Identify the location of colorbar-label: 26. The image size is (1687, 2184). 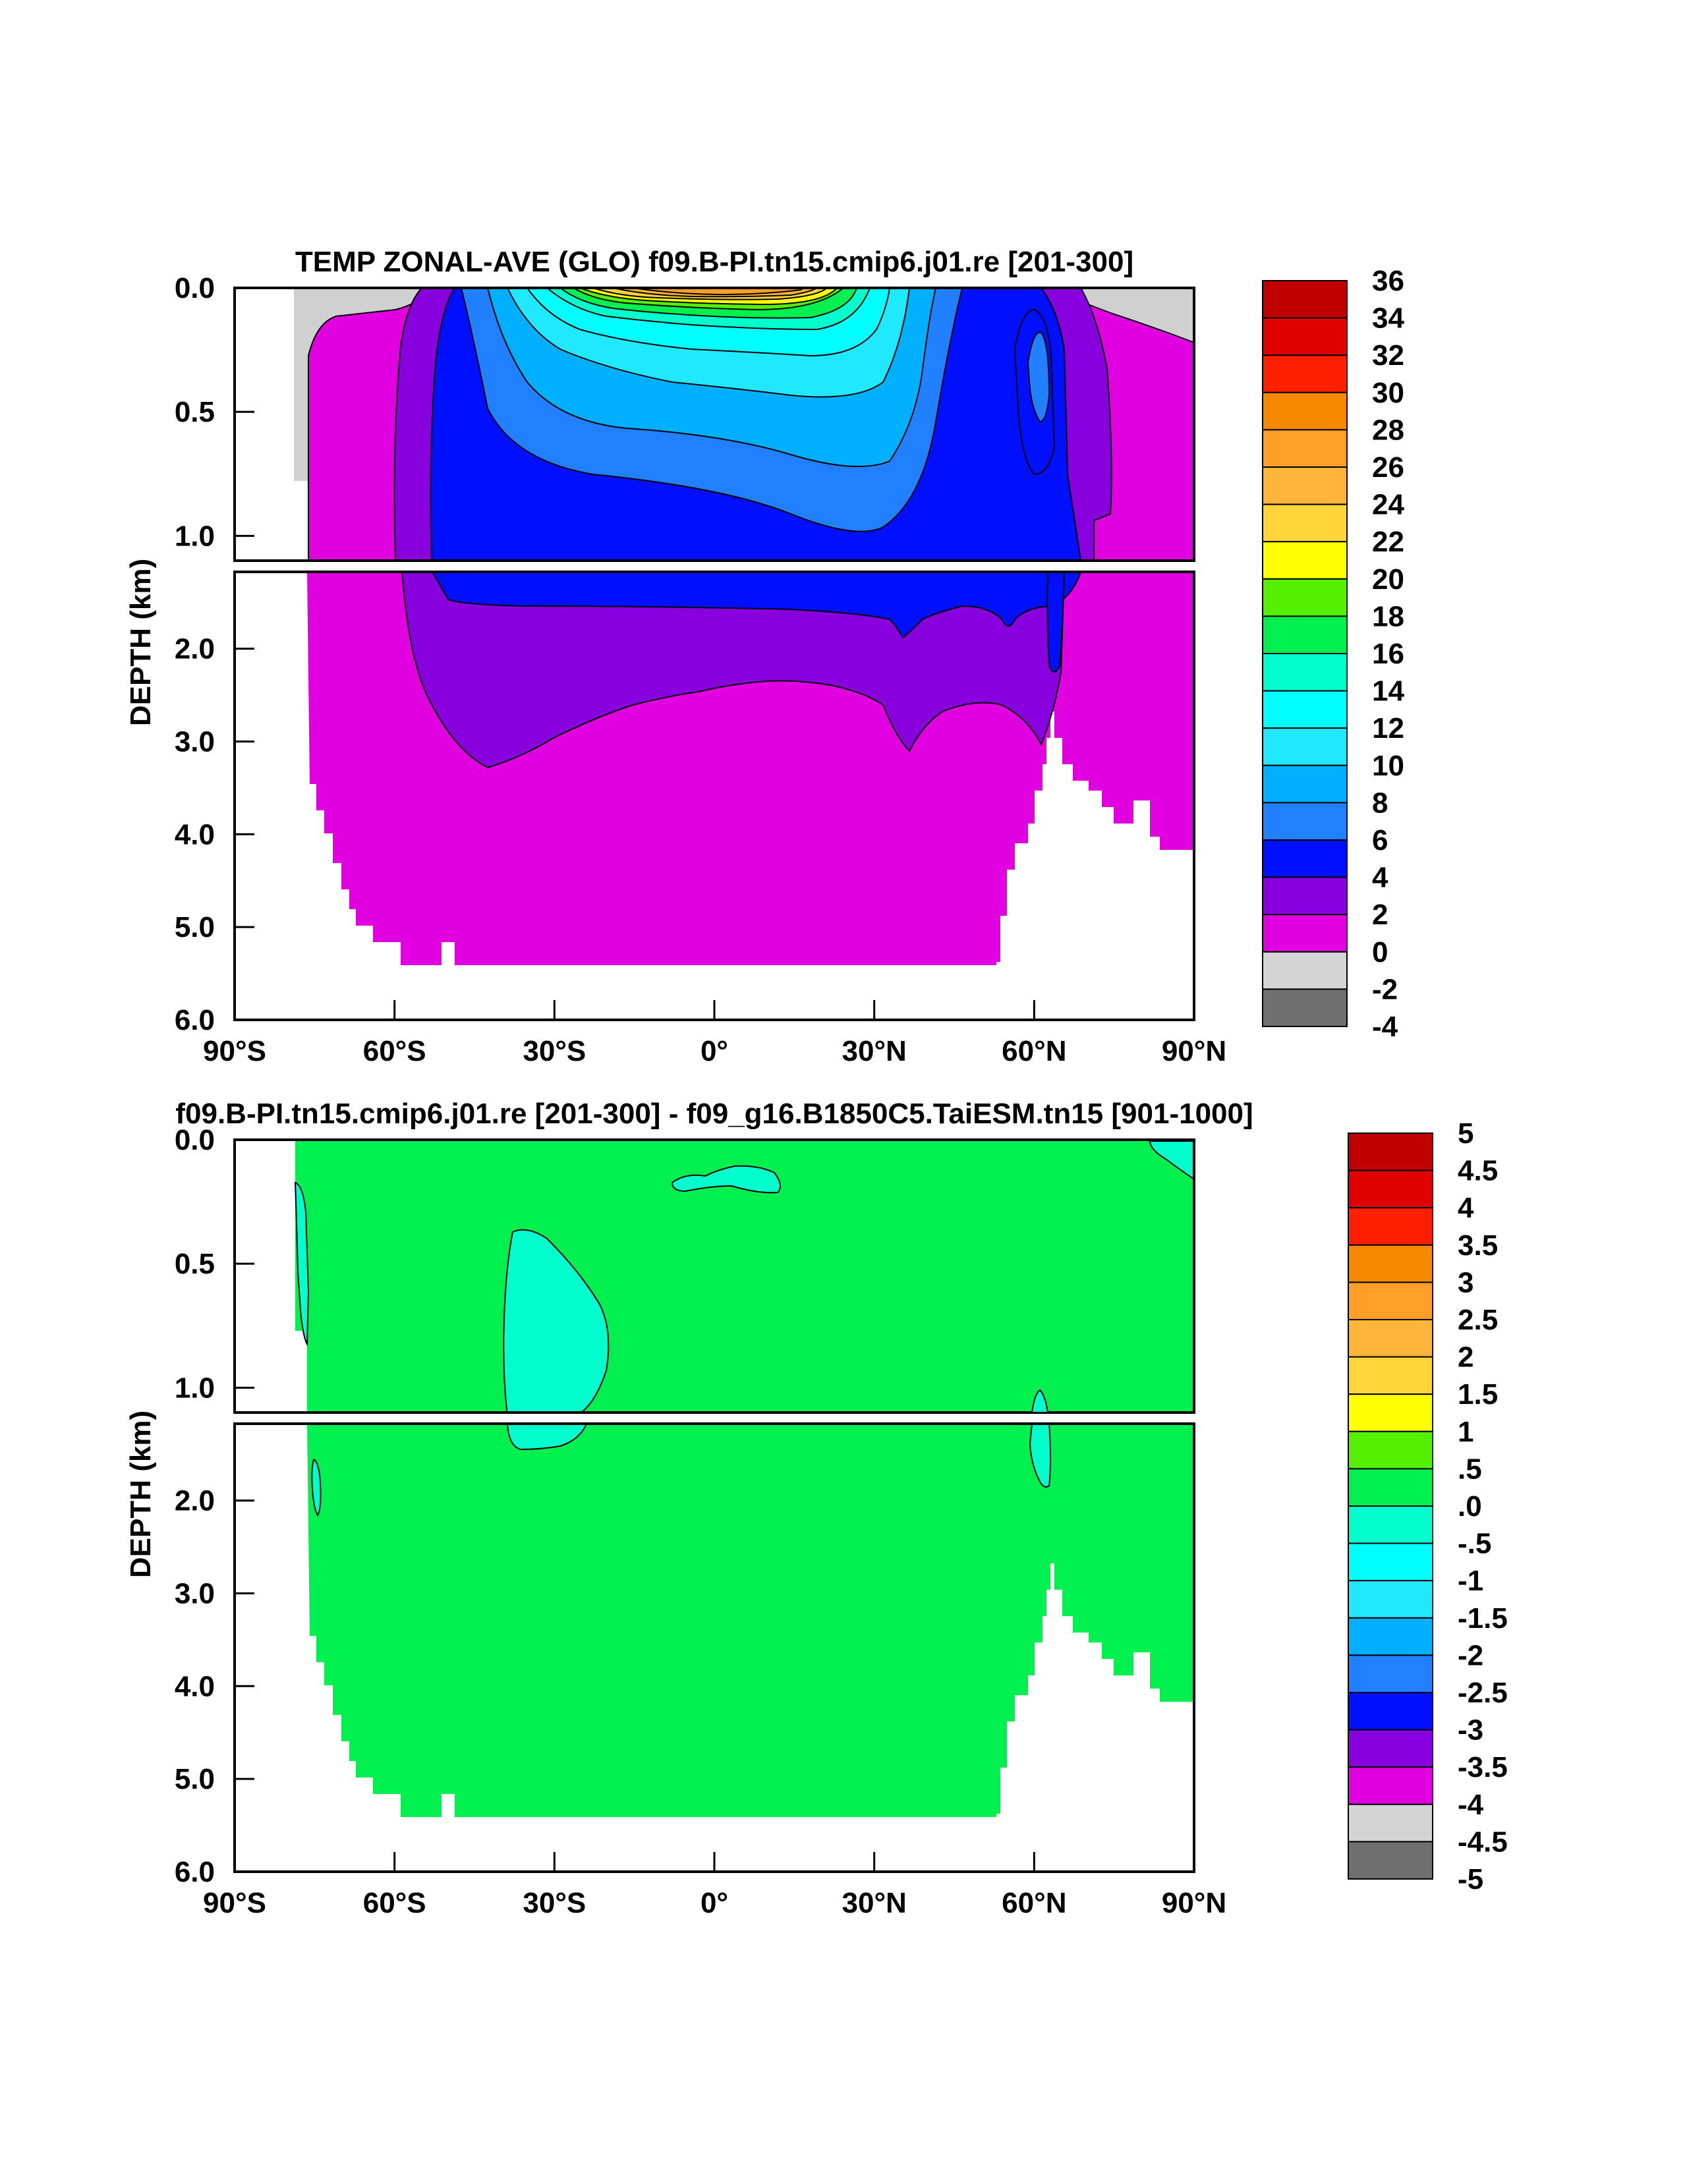
(1388, 467).